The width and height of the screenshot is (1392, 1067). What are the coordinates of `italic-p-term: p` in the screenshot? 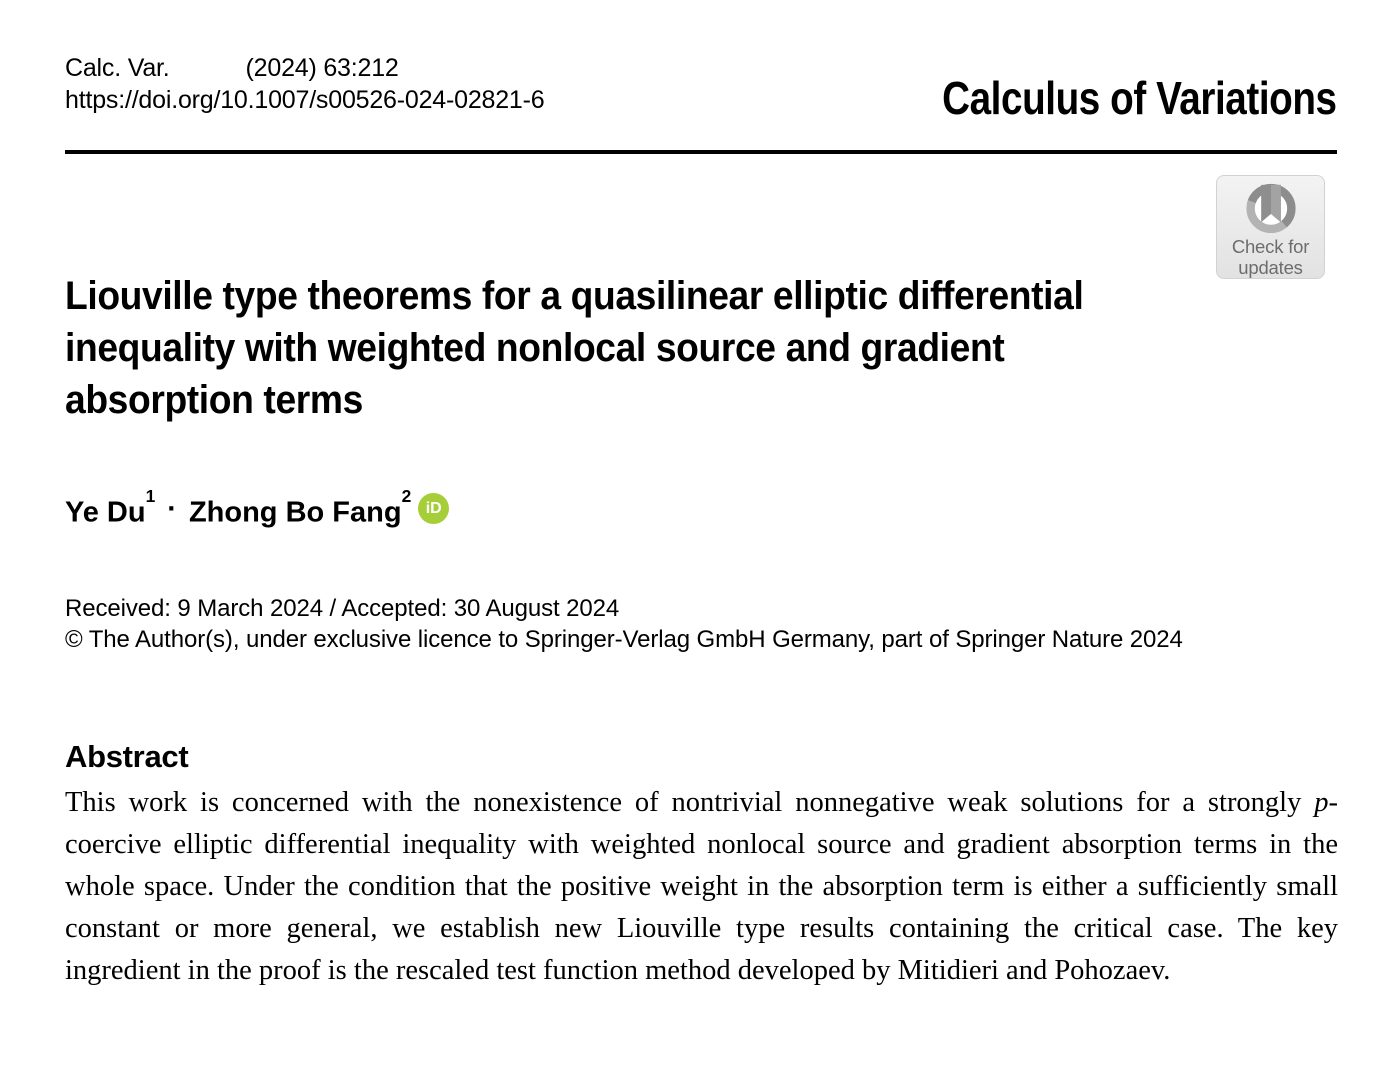 It's located at (1321, 802).